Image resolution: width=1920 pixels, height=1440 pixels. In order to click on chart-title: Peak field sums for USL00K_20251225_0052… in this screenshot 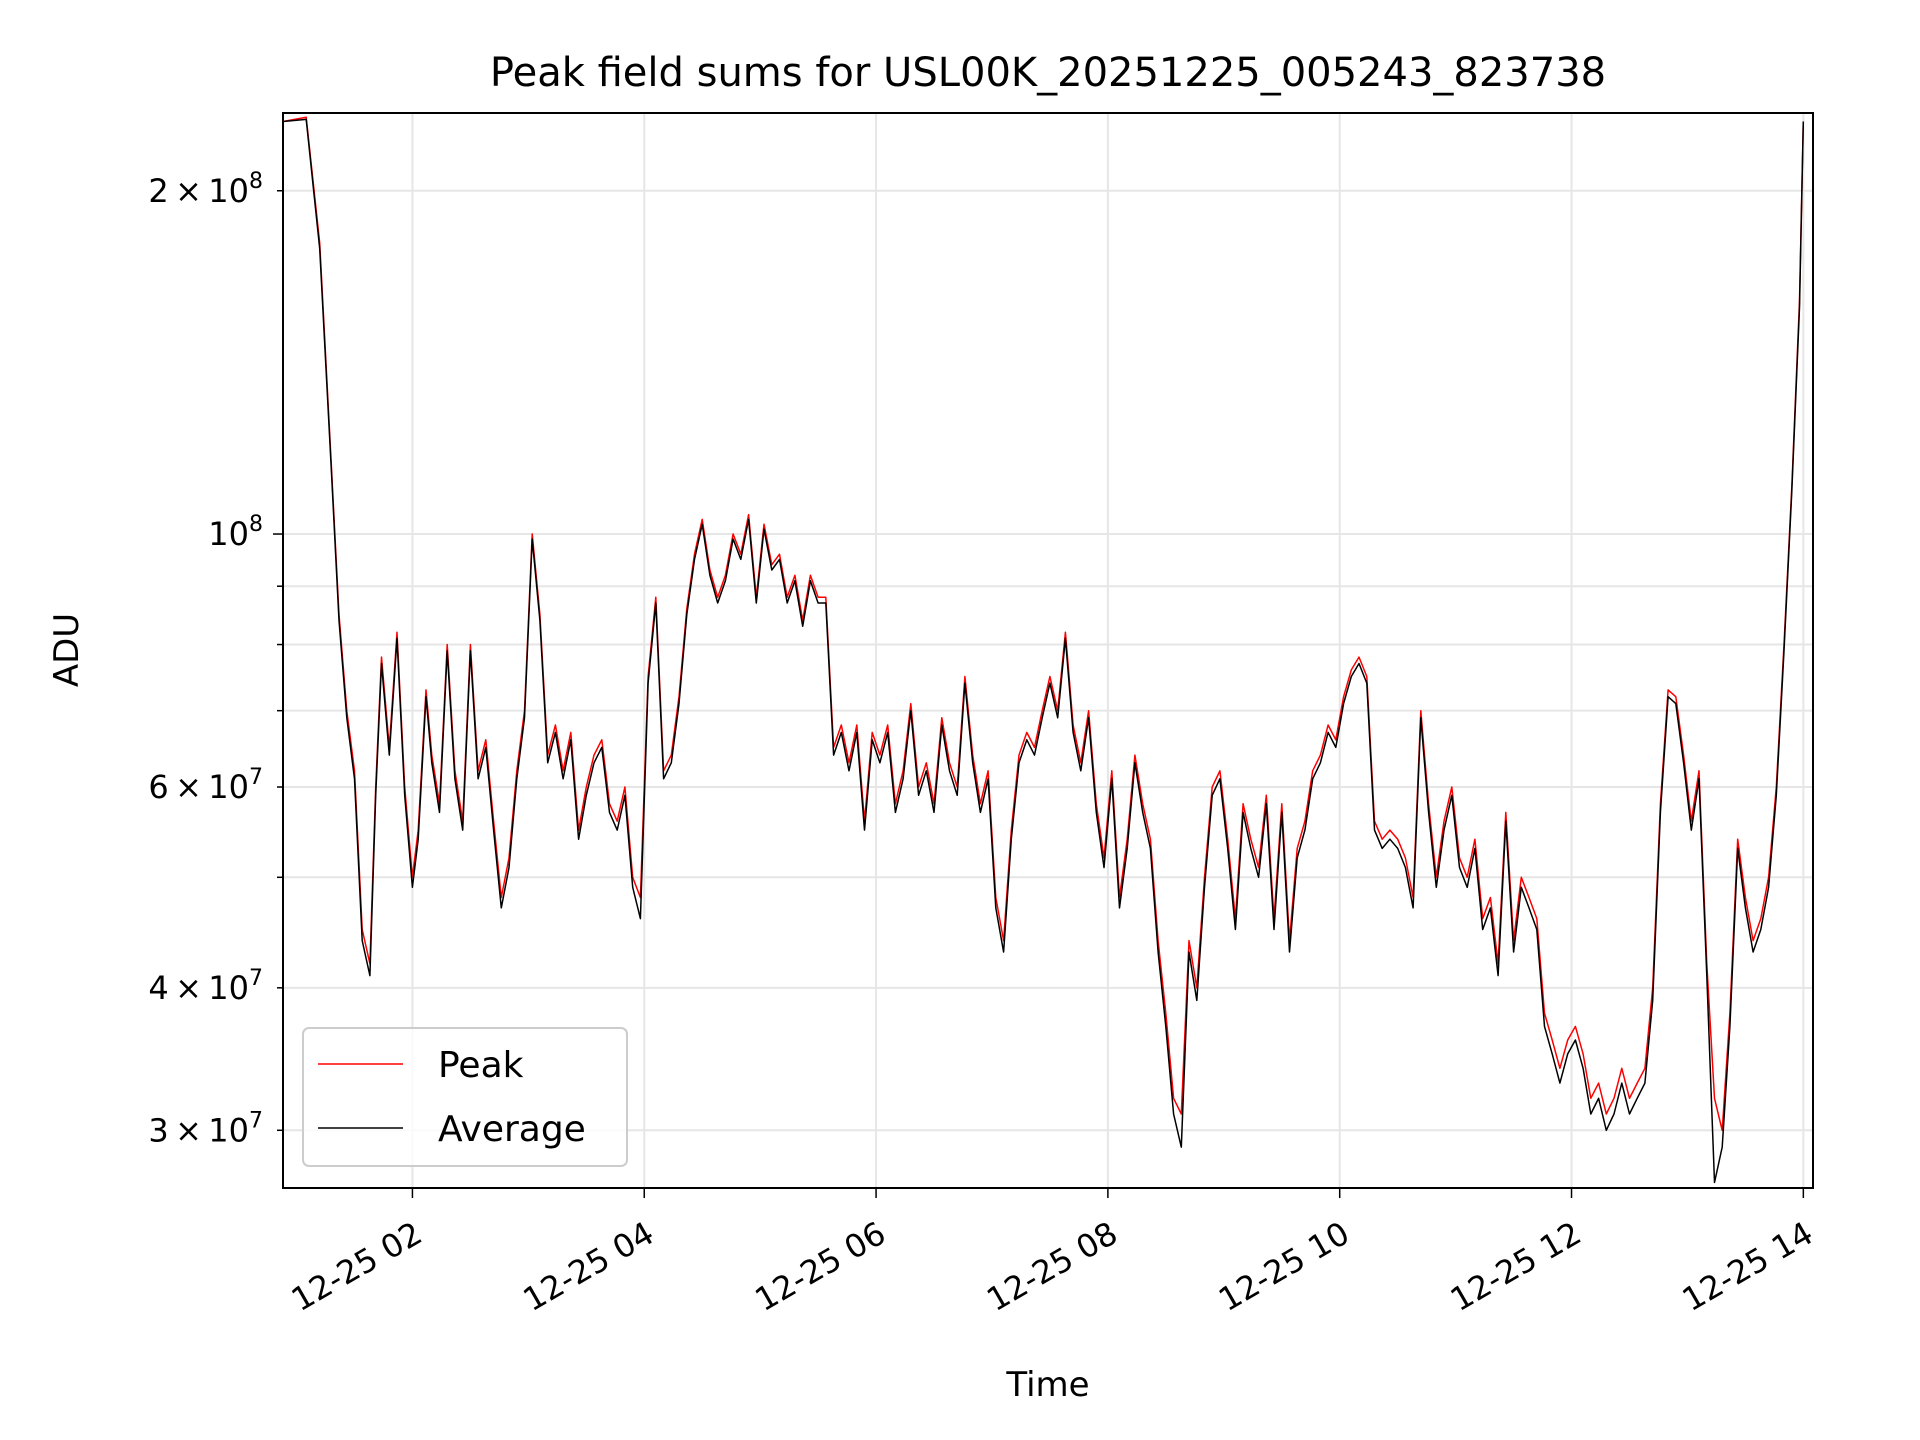, I will do `click(1048, 73)`.